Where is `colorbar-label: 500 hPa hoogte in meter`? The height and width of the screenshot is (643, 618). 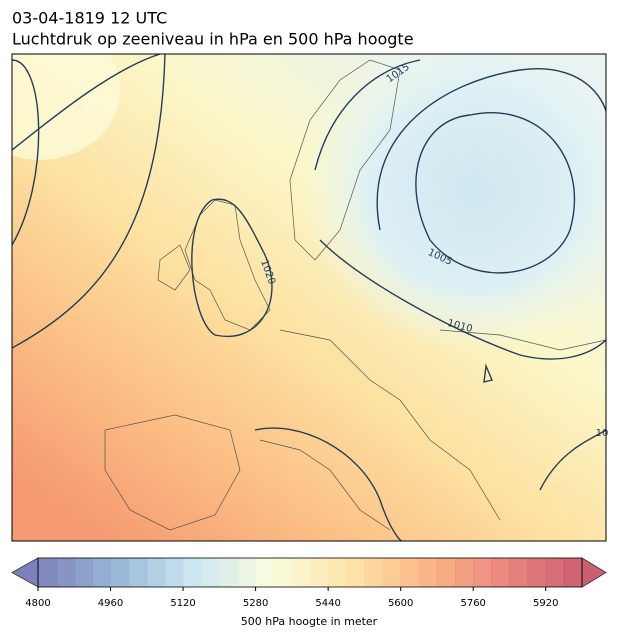
colorbar-label: 500 hPa hoogte in meter is located at coordinates (309, 621).